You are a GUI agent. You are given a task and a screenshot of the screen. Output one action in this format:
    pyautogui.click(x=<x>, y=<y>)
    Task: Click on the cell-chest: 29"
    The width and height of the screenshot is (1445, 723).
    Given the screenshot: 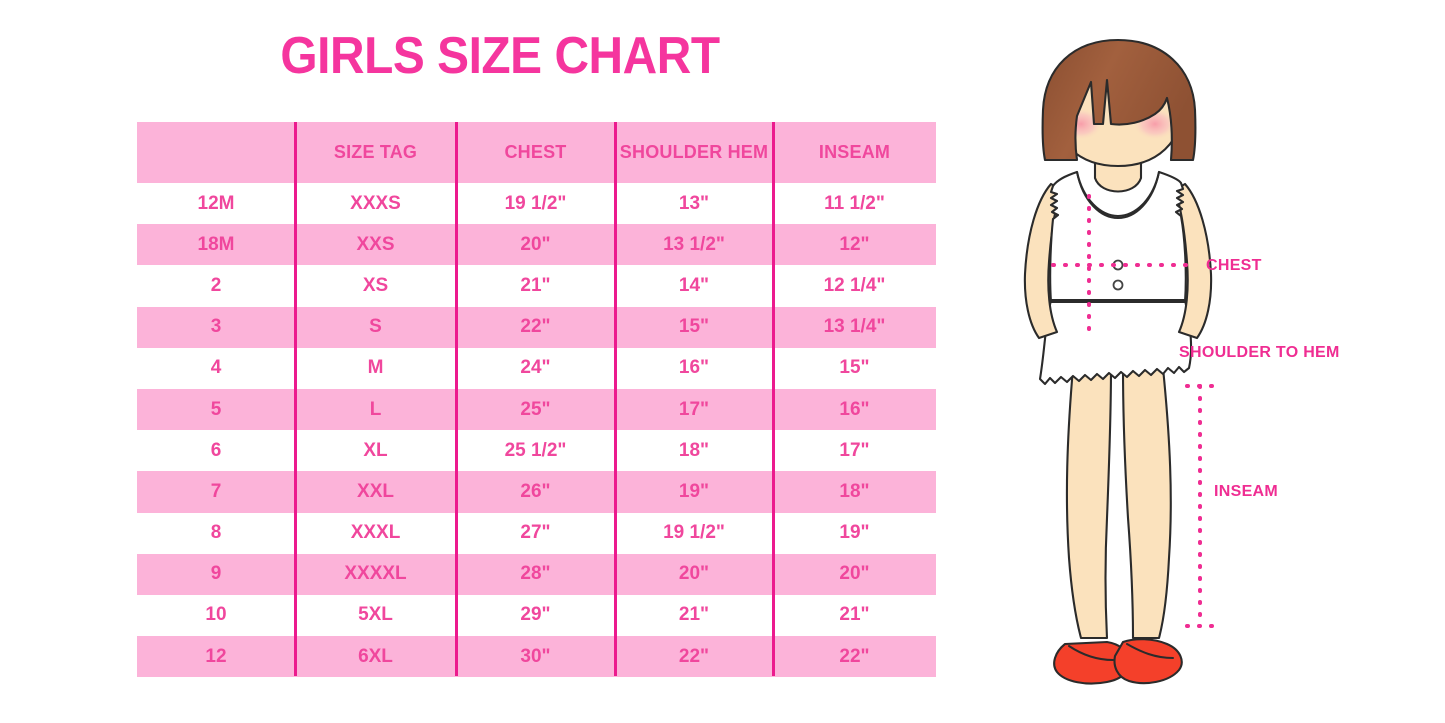 What is the action you would take?
    pyautogui.click(x=535, y=615)
    